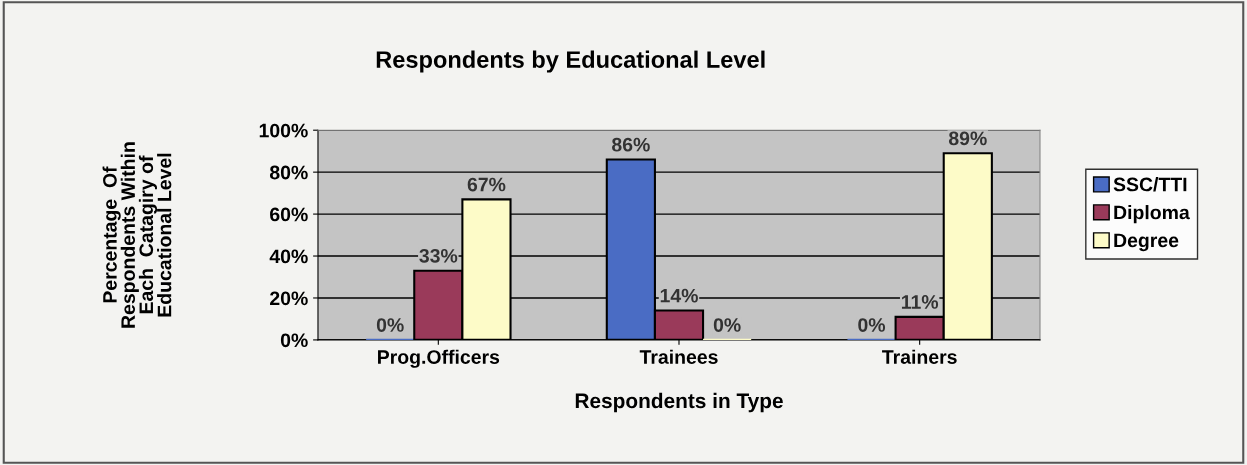  What do you see at coordinates (631, 144) in the screenshot?
I see `data-label: 86%` at bounding box center [631, 144].